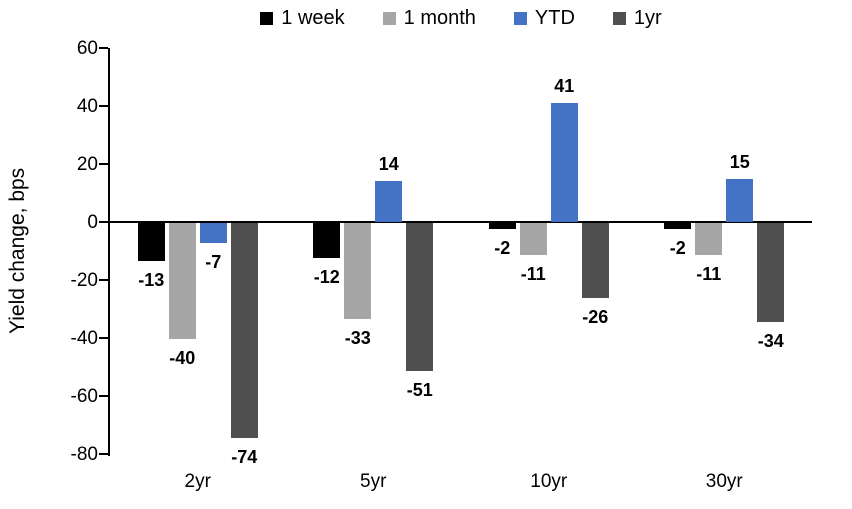 The height and width of the screenshot is (509, 852). I want to click on x-axis-category-label: 2yr, so click(197, 481).